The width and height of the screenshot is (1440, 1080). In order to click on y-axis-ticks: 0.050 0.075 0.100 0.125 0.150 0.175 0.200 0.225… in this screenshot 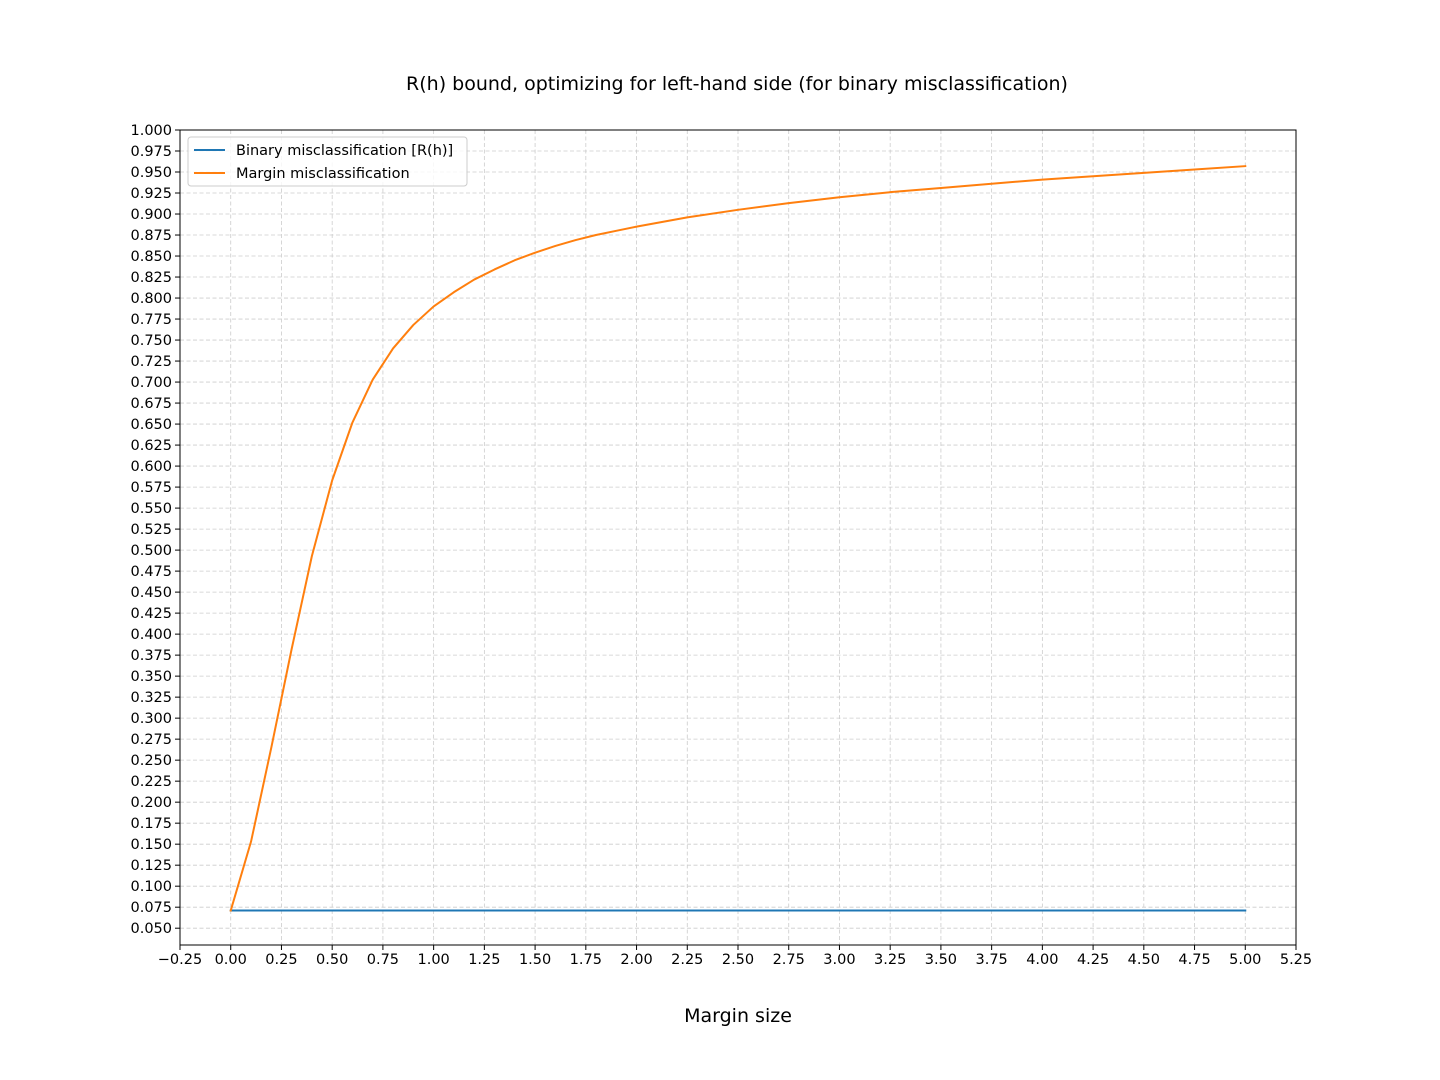, I will do `click(155, 530)`.